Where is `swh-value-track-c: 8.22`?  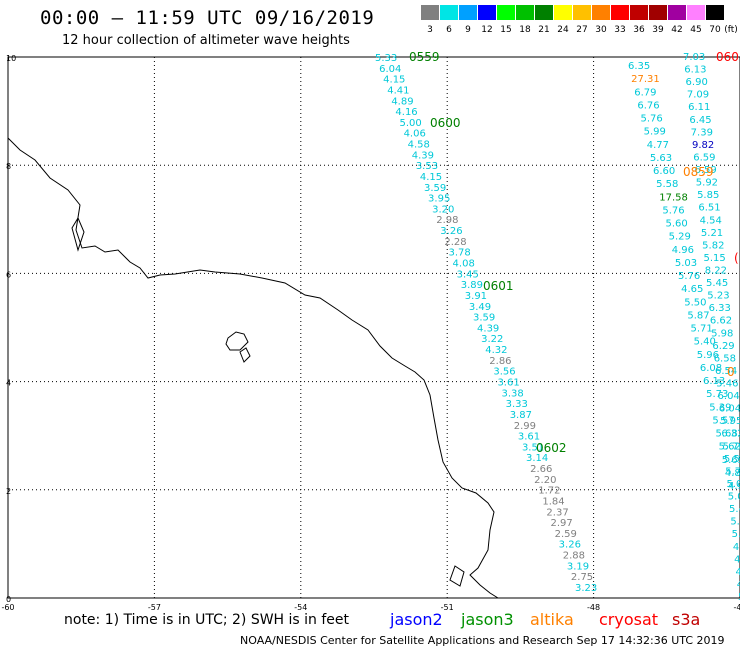
swh-value-track-c: 8.22 is located at coordinates (716, 270).